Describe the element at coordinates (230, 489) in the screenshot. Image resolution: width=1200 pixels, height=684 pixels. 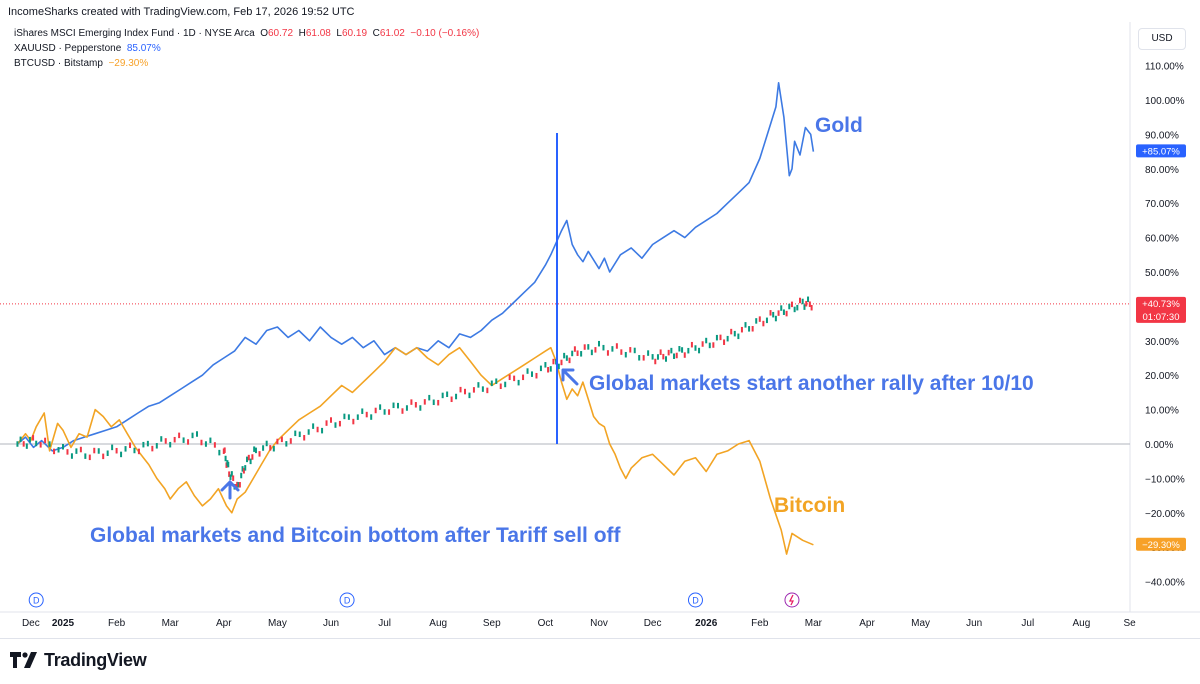
I see `bottom-arrow-icon` at that location.